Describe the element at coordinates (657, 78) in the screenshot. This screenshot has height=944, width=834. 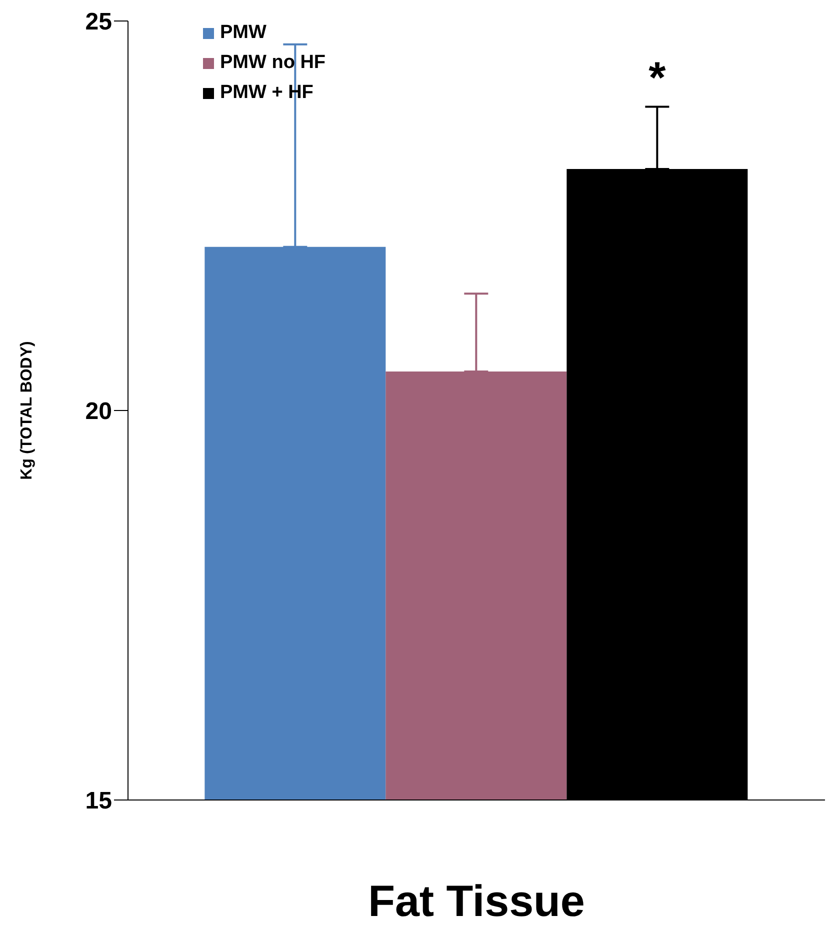
I see `annotation: *` at that location.